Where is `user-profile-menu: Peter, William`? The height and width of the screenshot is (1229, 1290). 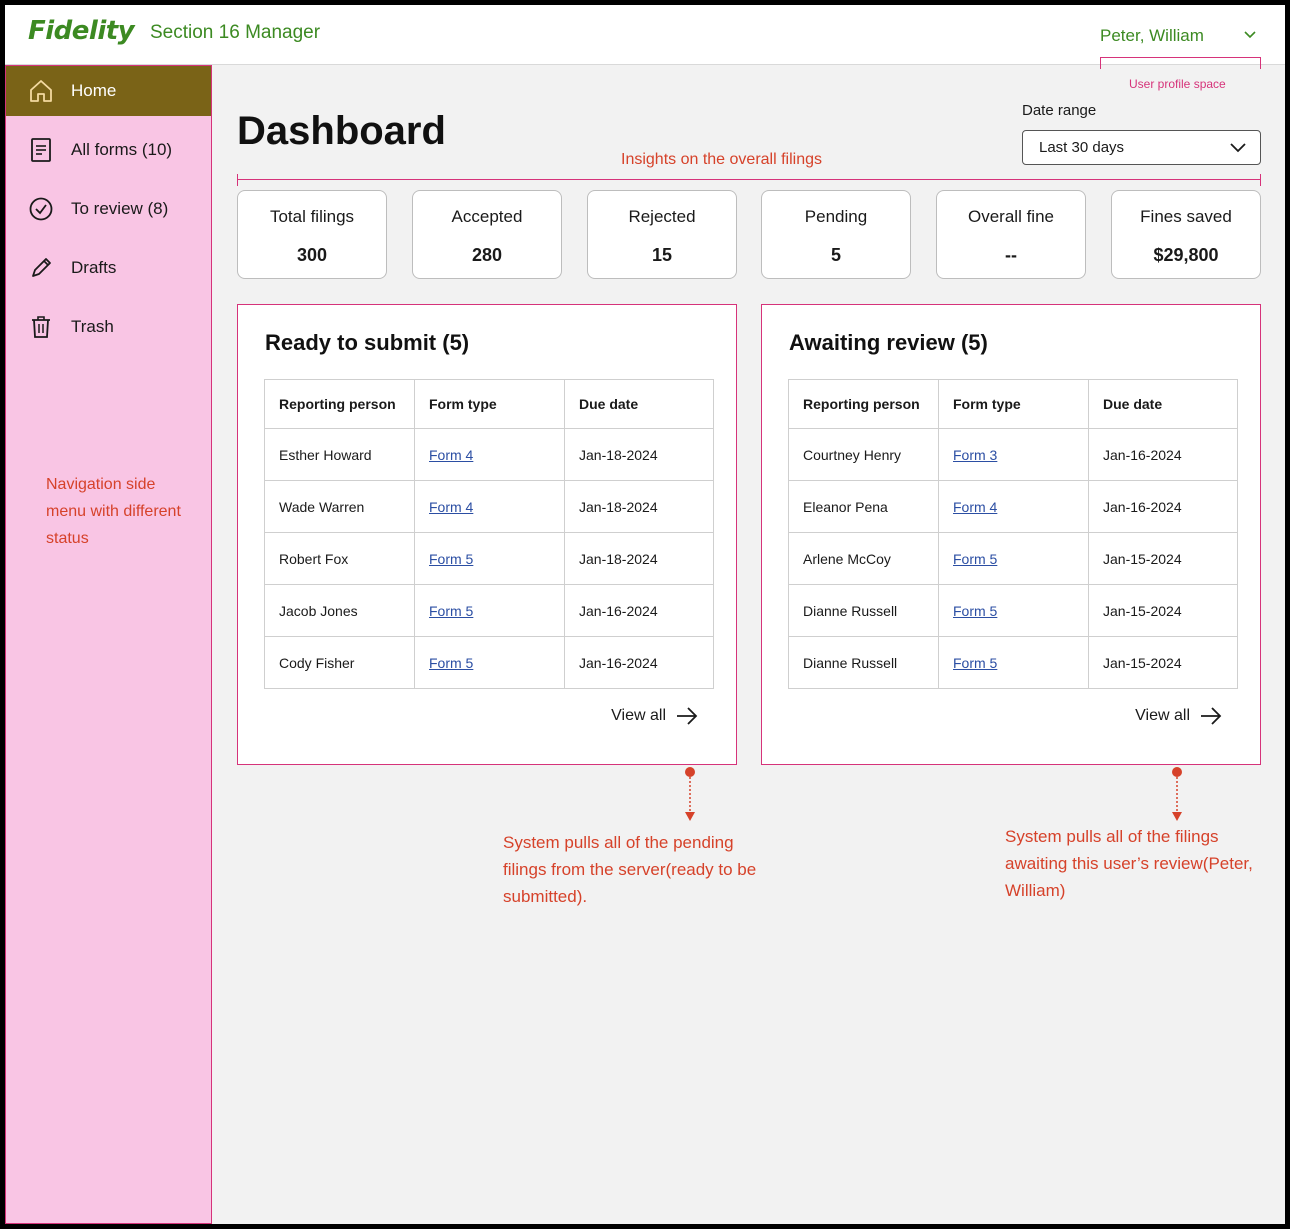 user-profile-menu: Peter, William is located at coordinates (1152, 36).